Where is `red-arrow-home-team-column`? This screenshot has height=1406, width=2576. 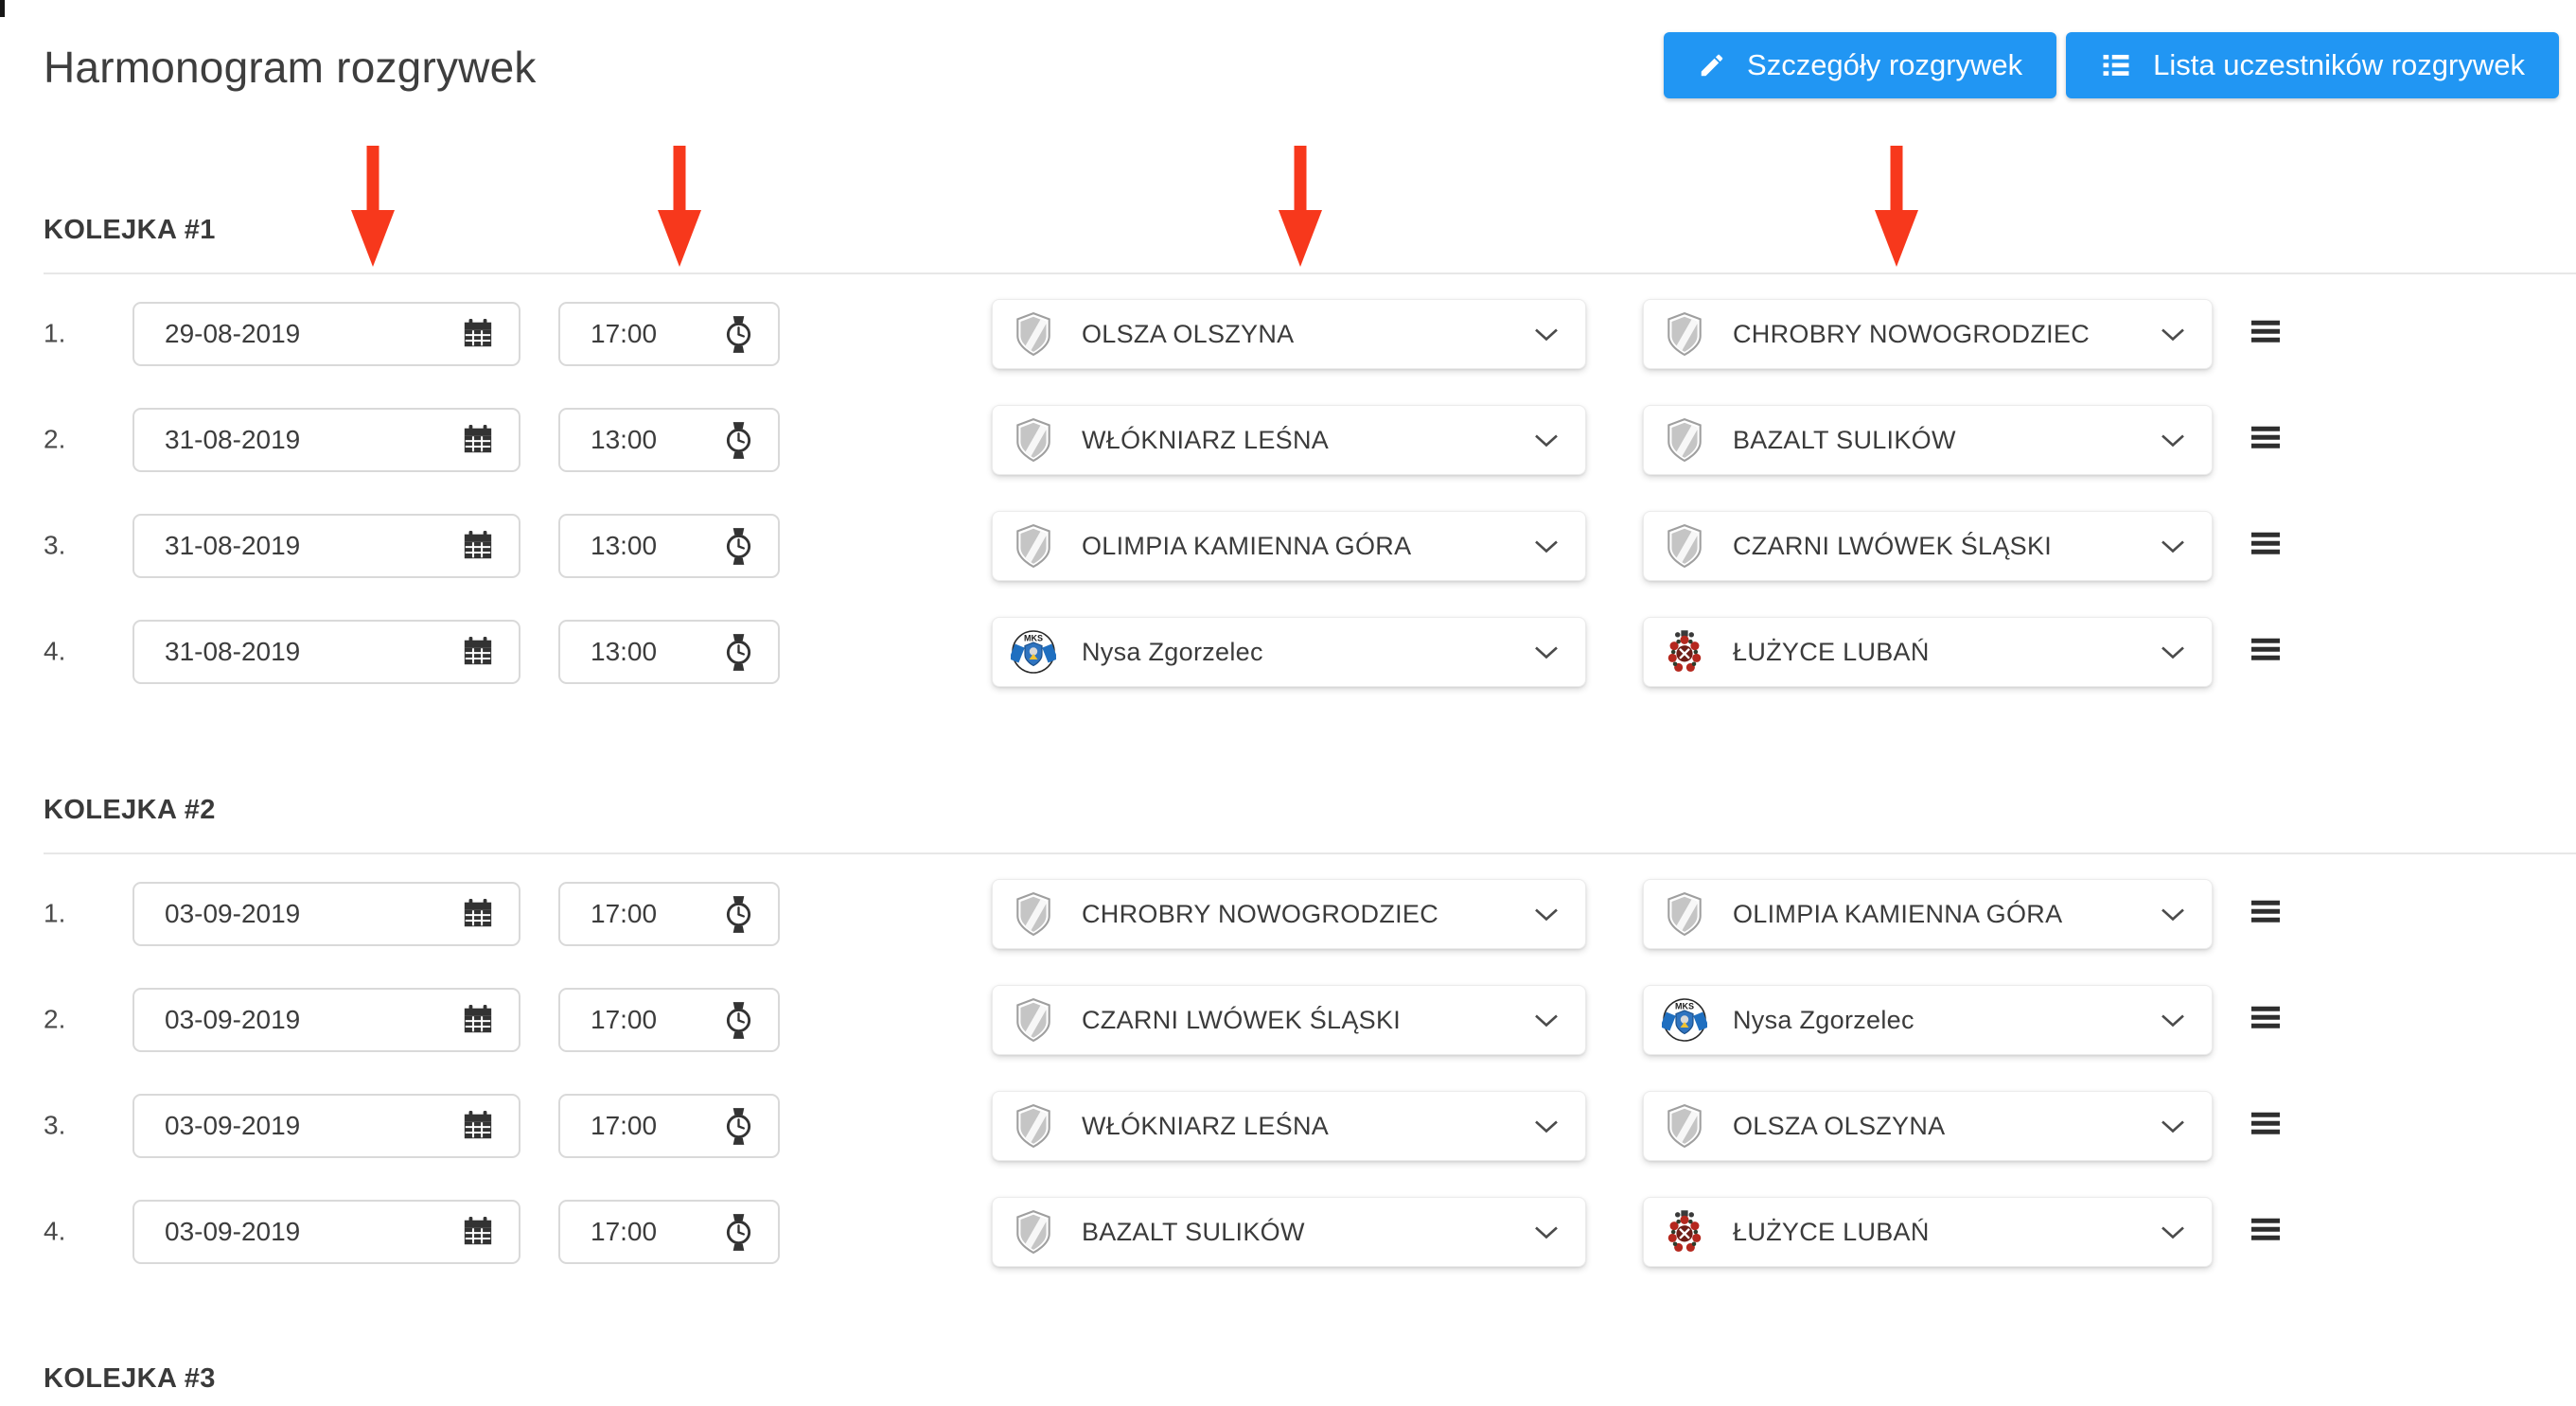 red-arrow-home-team-column is located at coordinates (1300, 206).